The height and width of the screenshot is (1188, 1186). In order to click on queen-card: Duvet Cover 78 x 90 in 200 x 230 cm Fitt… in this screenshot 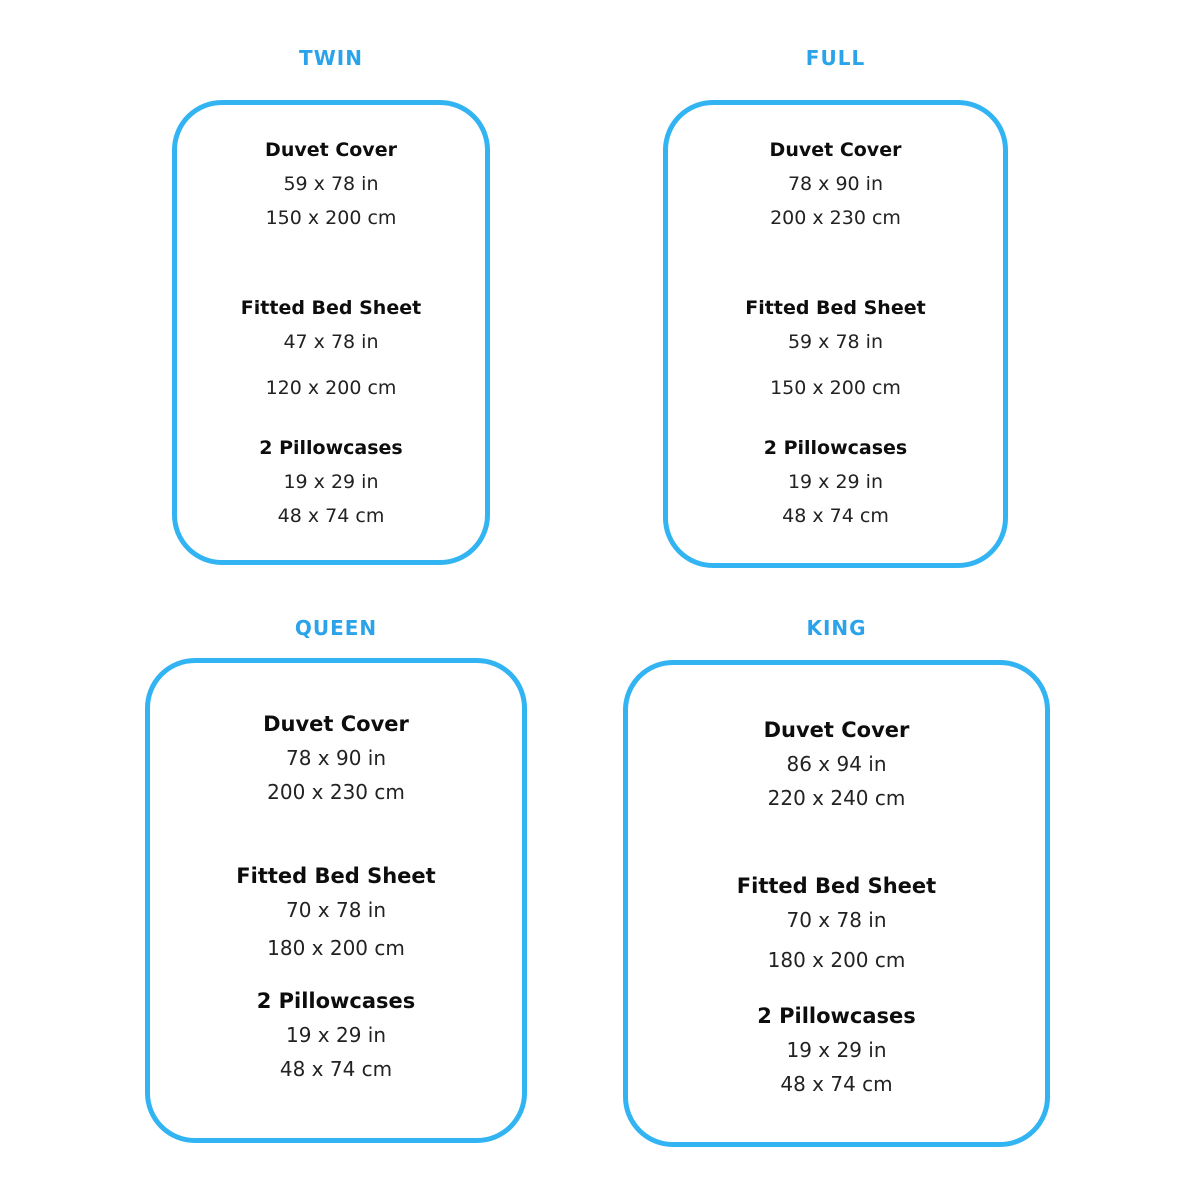, I will do `click(336, 900)`.